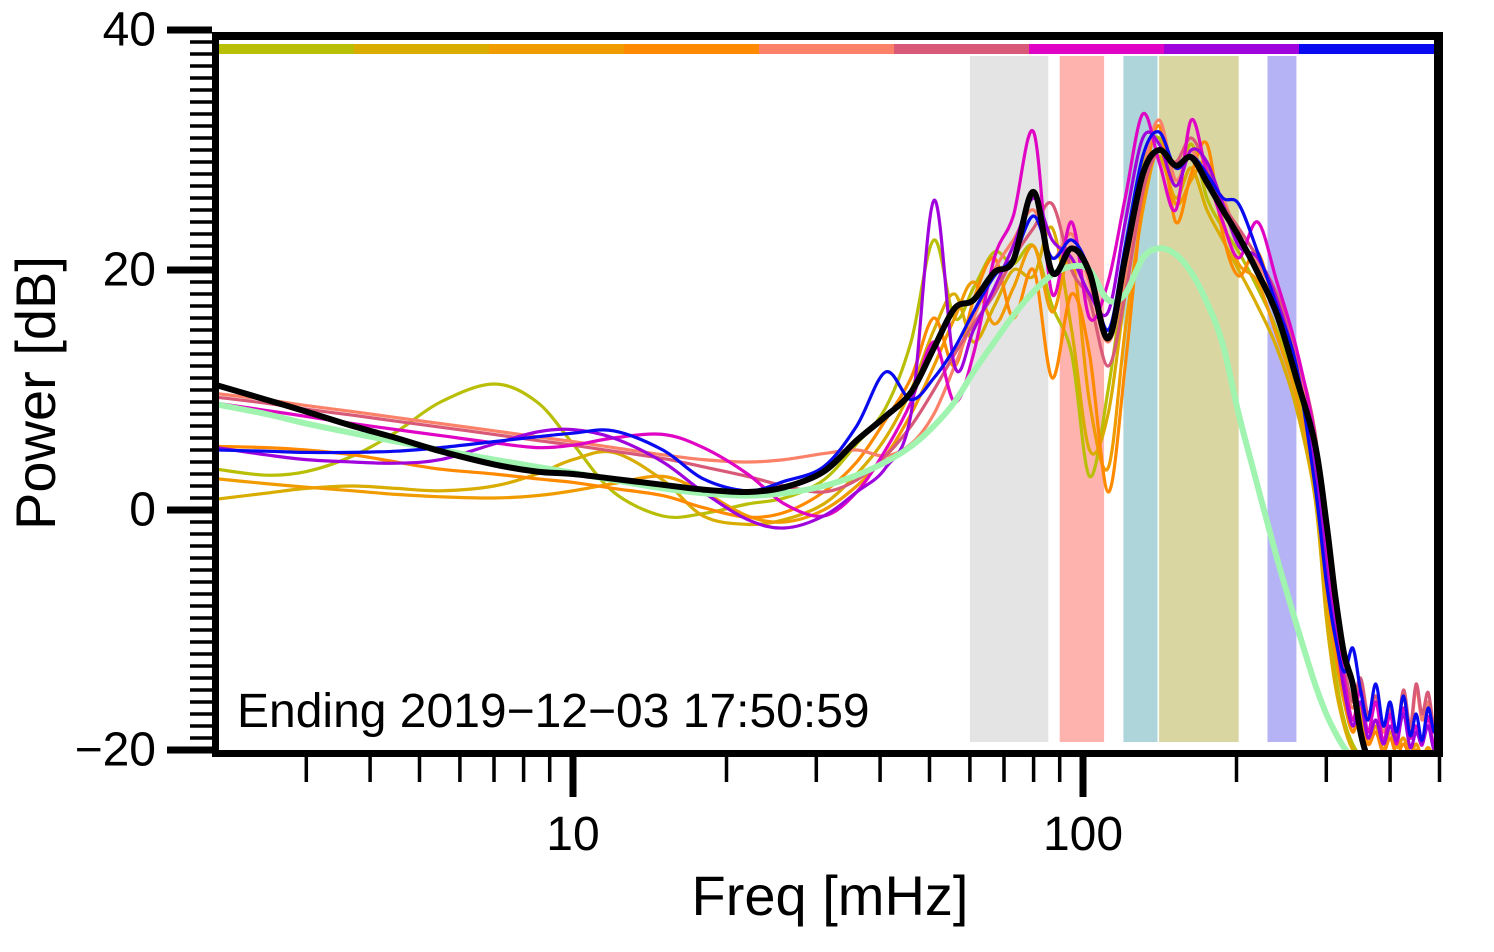 The image size is (1494, 952). I want to click on frame-bottom, so click(827, 753).